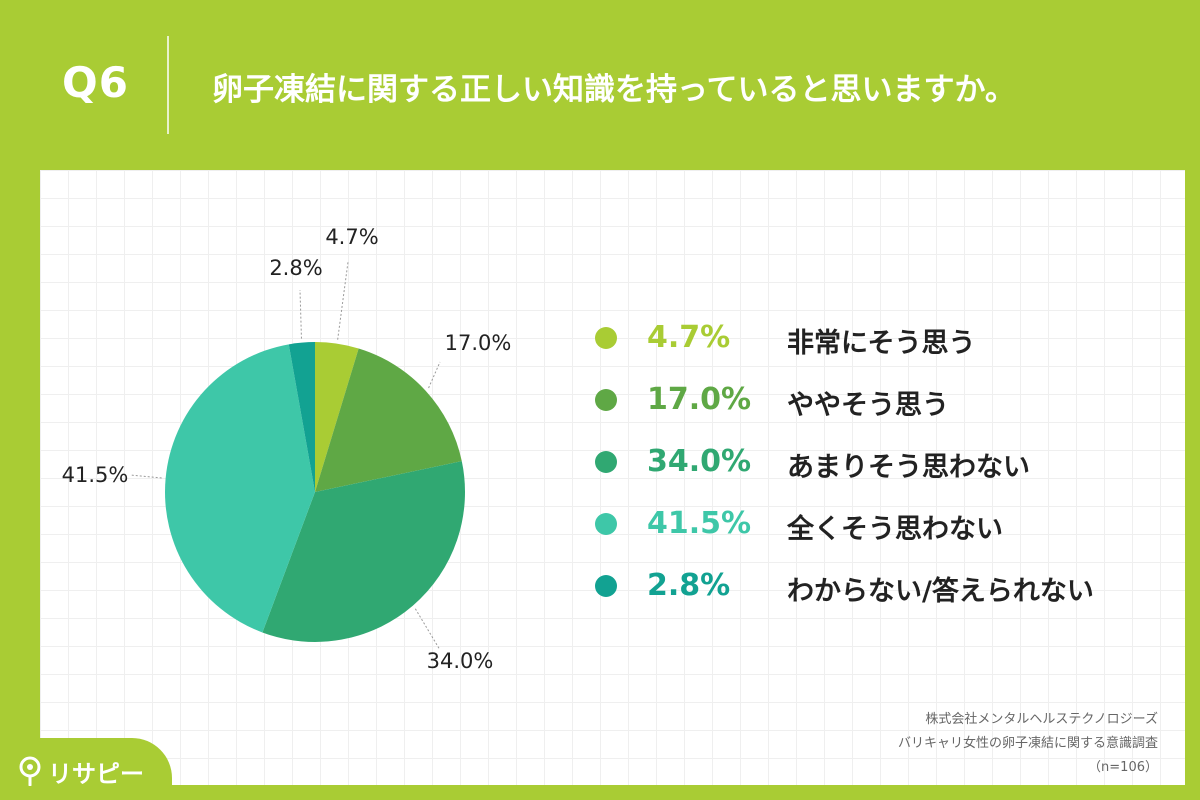 The width and height of the screenshot is (1200, 800). I want to click on slice-label: 17.0%, so click(478, 343).